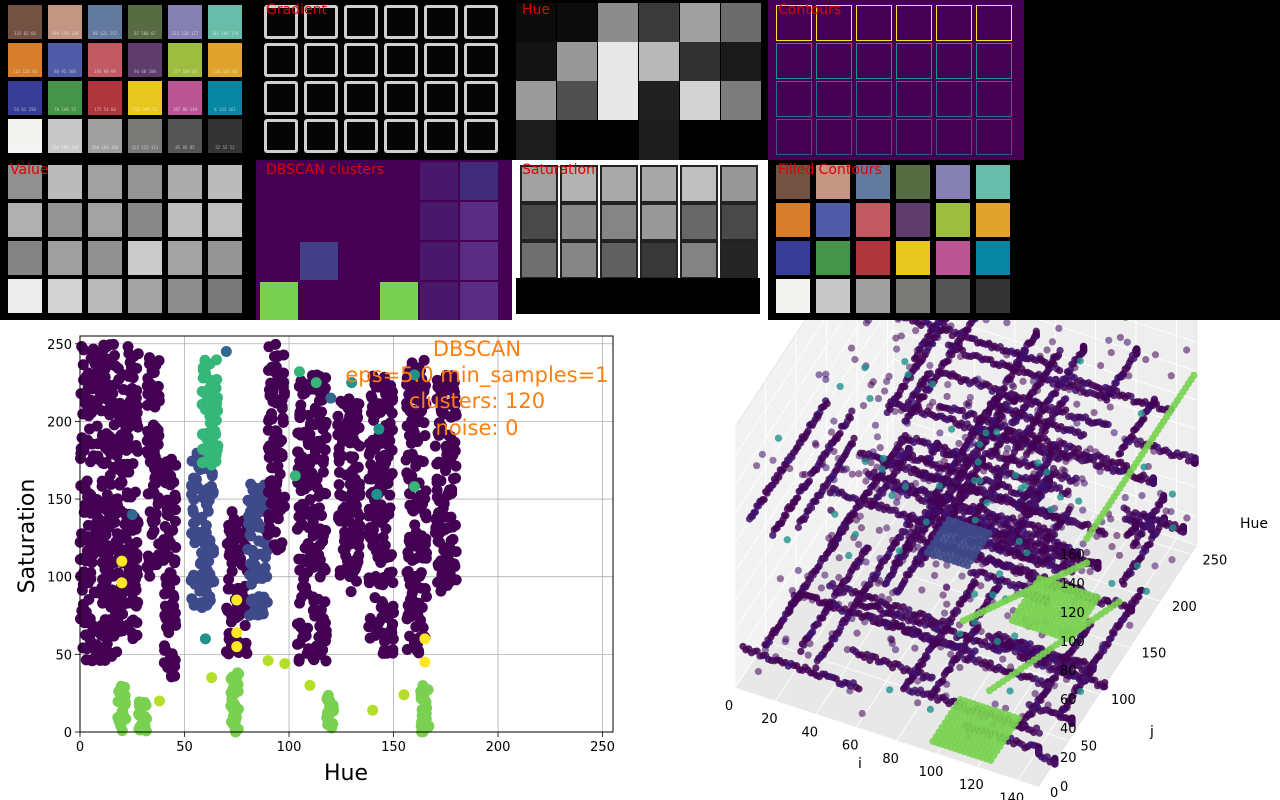 This screenshot has width=1280, height=800. What do you see at coordinates (105, 33) in the screenshot?
I see `swatch-rgb-label: 98 122 157` at bounding box center [105, 33].